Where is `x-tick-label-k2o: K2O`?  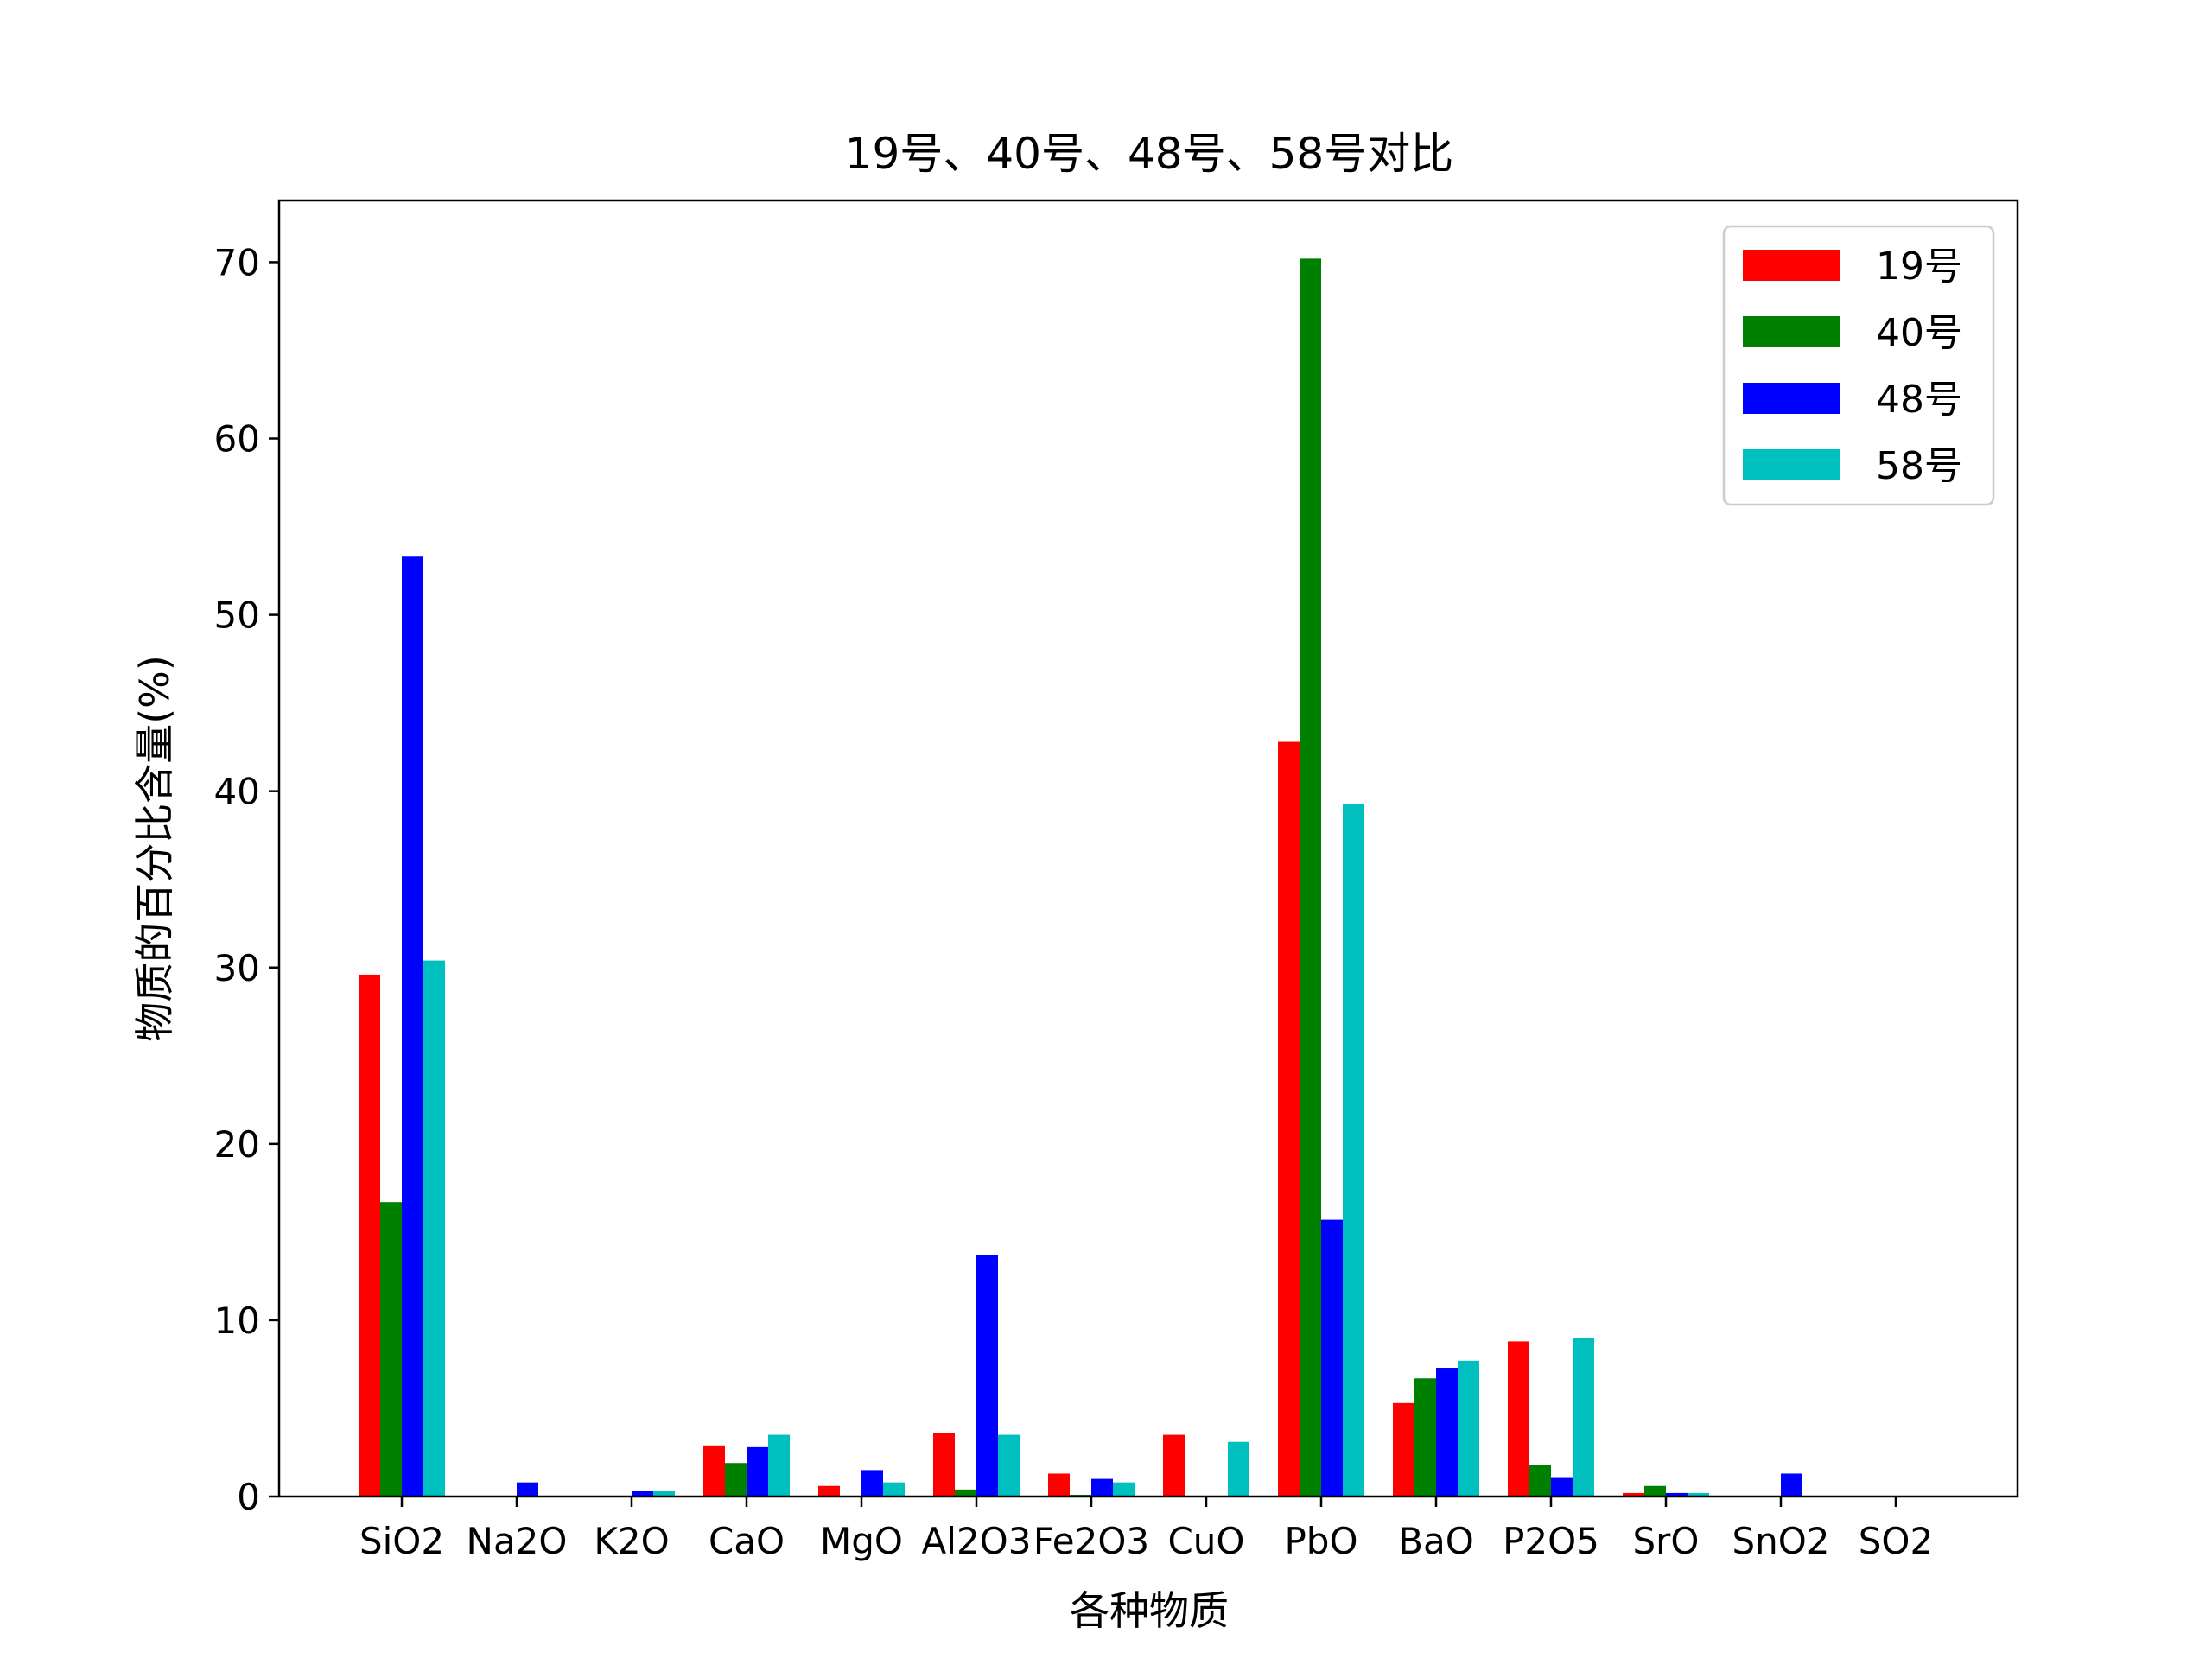 x-tick-label-k2o: K2O is located at coordinates (631, 1541).